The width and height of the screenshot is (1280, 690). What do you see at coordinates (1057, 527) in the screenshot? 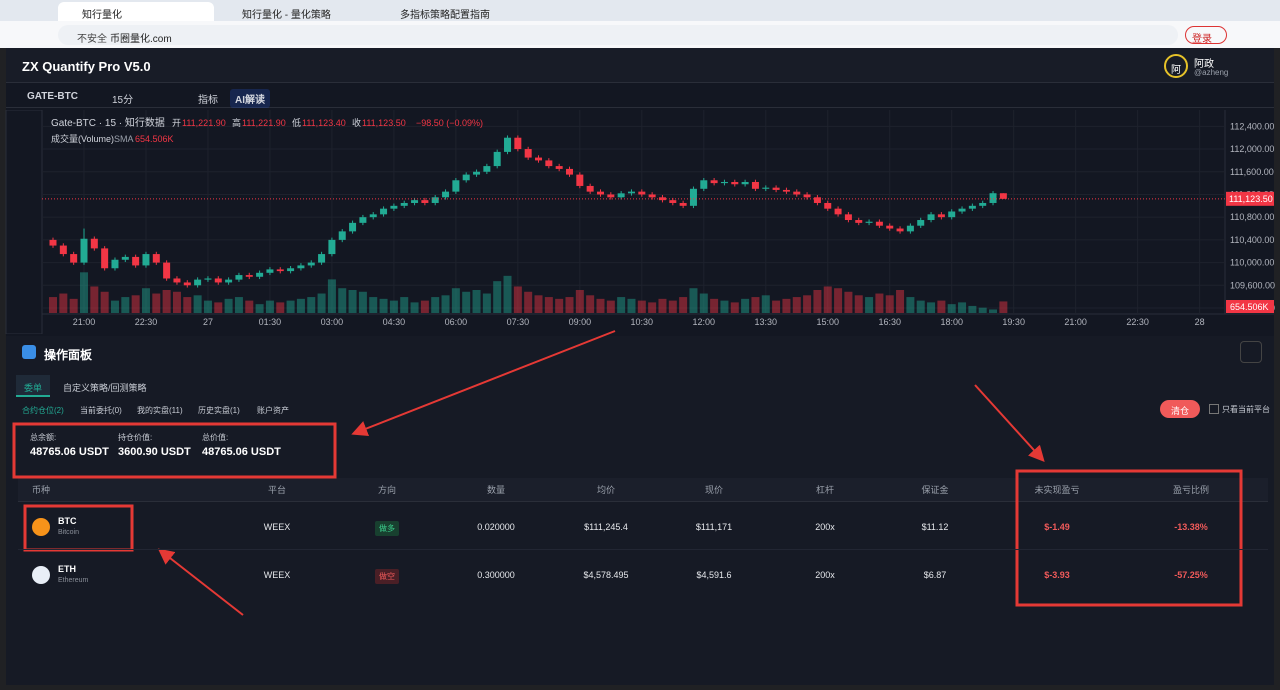
I see `table-cell: $-1.49` at bounding box center [1057, 527].